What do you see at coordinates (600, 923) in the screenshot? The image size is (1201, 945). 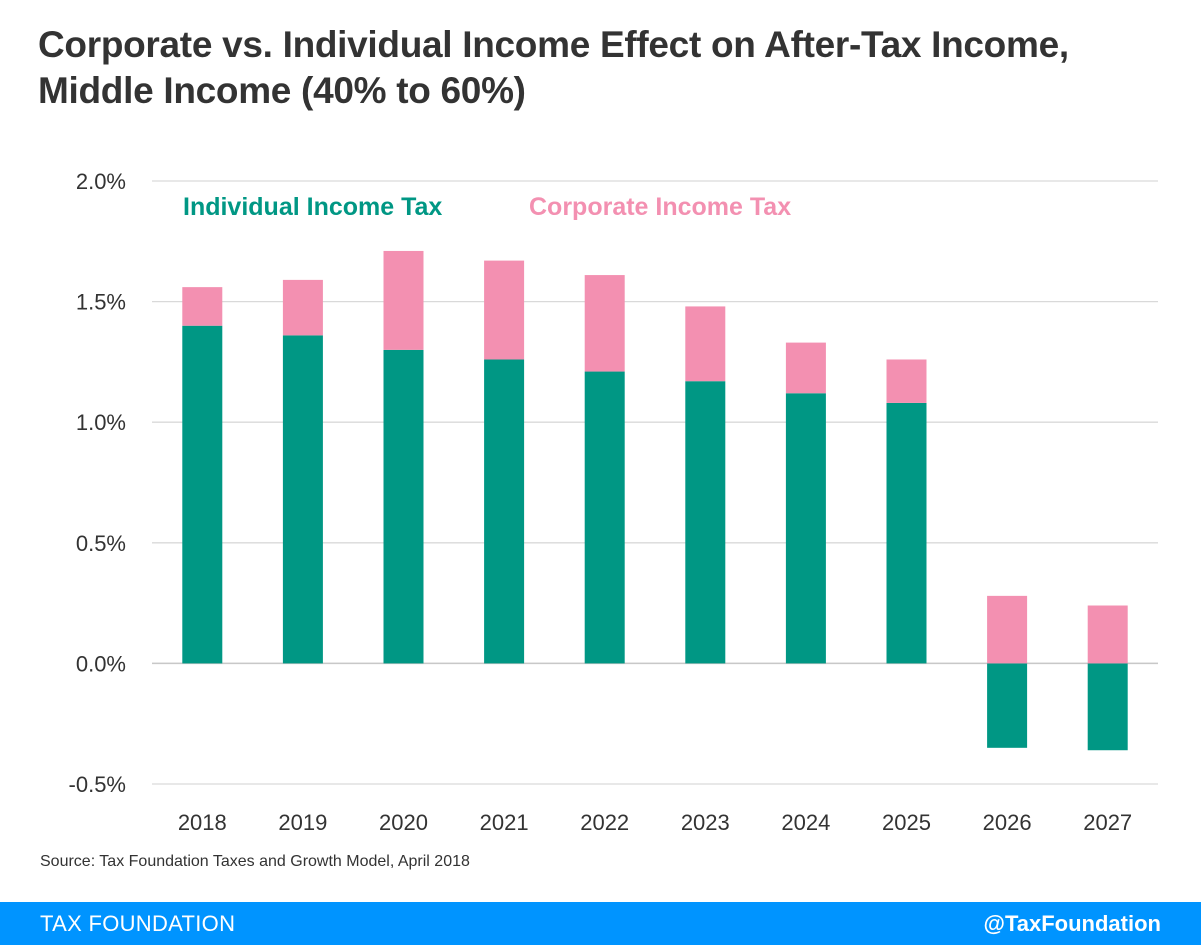 I see `footer-bar: TAX FOUNDATION @TaxFoundation` at bounding box center [600, 923].